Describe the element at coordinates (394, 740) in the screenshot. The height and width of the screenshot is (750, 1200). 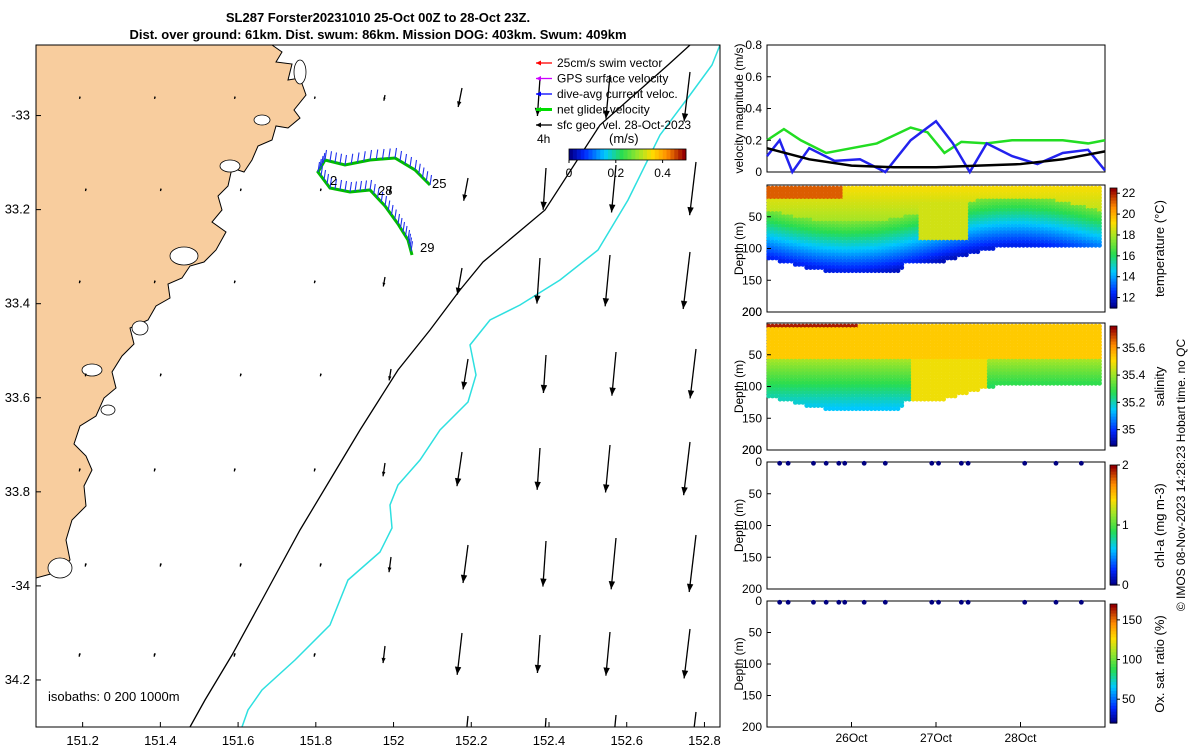
I see `map-x-tick-label: 152` at that location.